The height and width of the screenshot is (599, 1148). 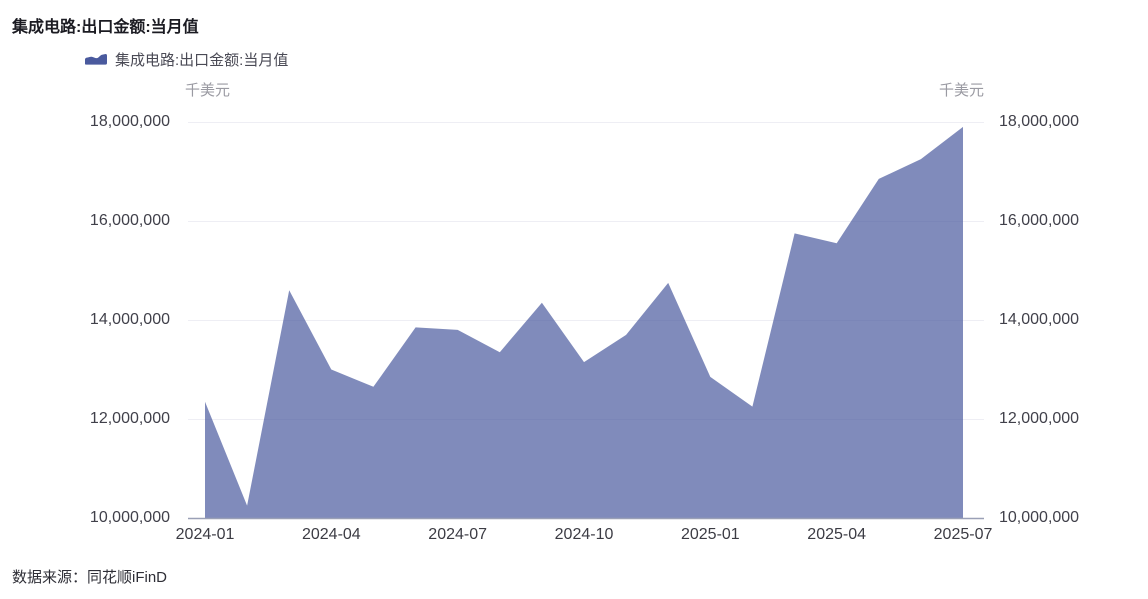 I want to click on y-tick-label-left: 10,000,000, so click(x=129, y=517).